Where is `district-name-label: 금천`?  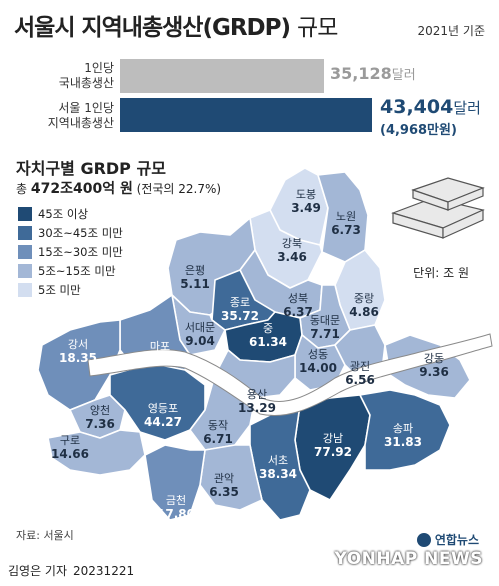
district-name-label: 금천 is located at coordinates (176, 500).